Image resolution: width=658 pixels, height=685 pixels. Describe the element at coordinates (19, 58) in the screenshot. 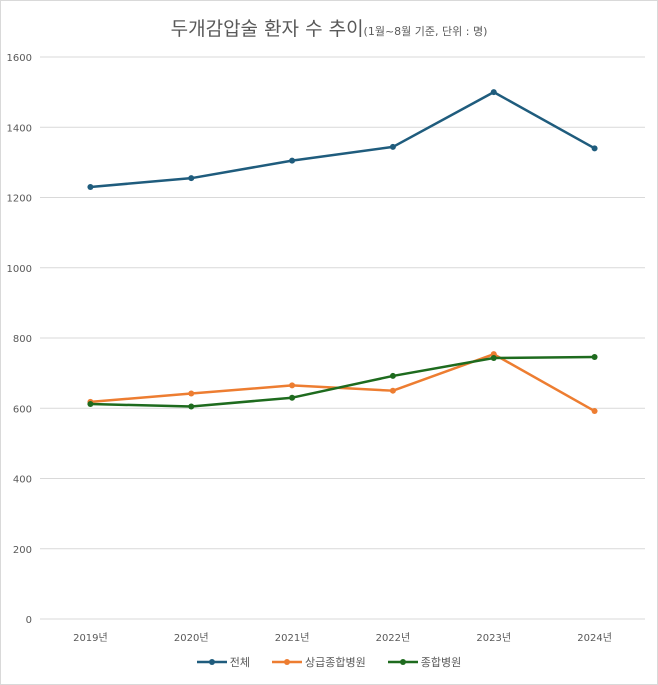

I see `y-tick-label: 1600` at that location.